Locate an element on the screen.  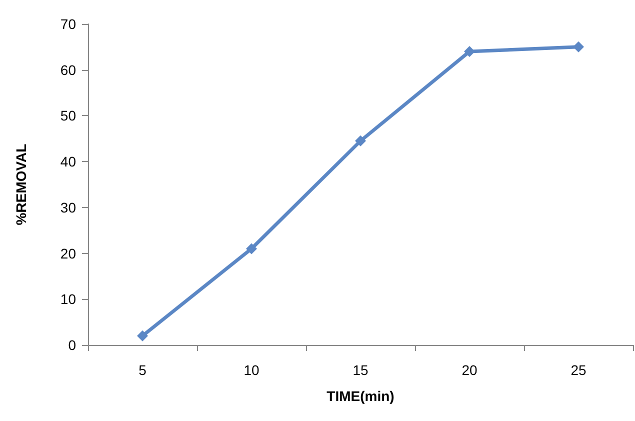
x-tick-label: 10 is located at coordinates (252, 370).